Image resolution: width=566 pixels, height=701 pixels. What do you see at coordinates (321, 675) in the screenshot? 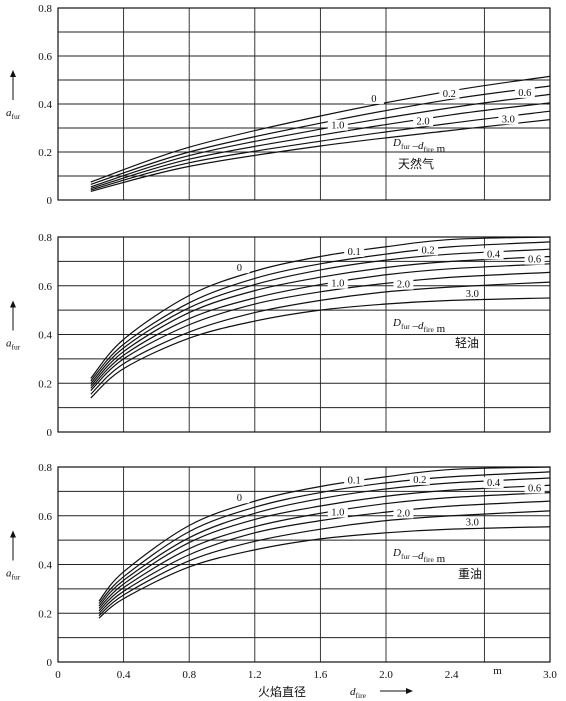
I see `x-tick-label: 1.6` at bounding box center [321, 675].